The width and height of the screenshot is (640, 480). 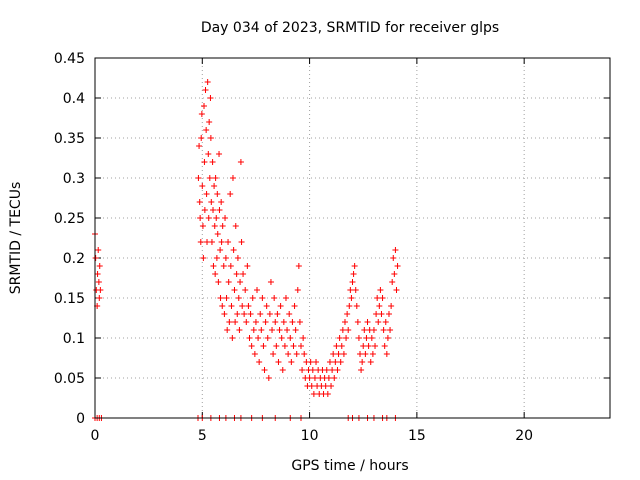 I want to click on y-tick-label: 0.25, so click(x=69, y=219).